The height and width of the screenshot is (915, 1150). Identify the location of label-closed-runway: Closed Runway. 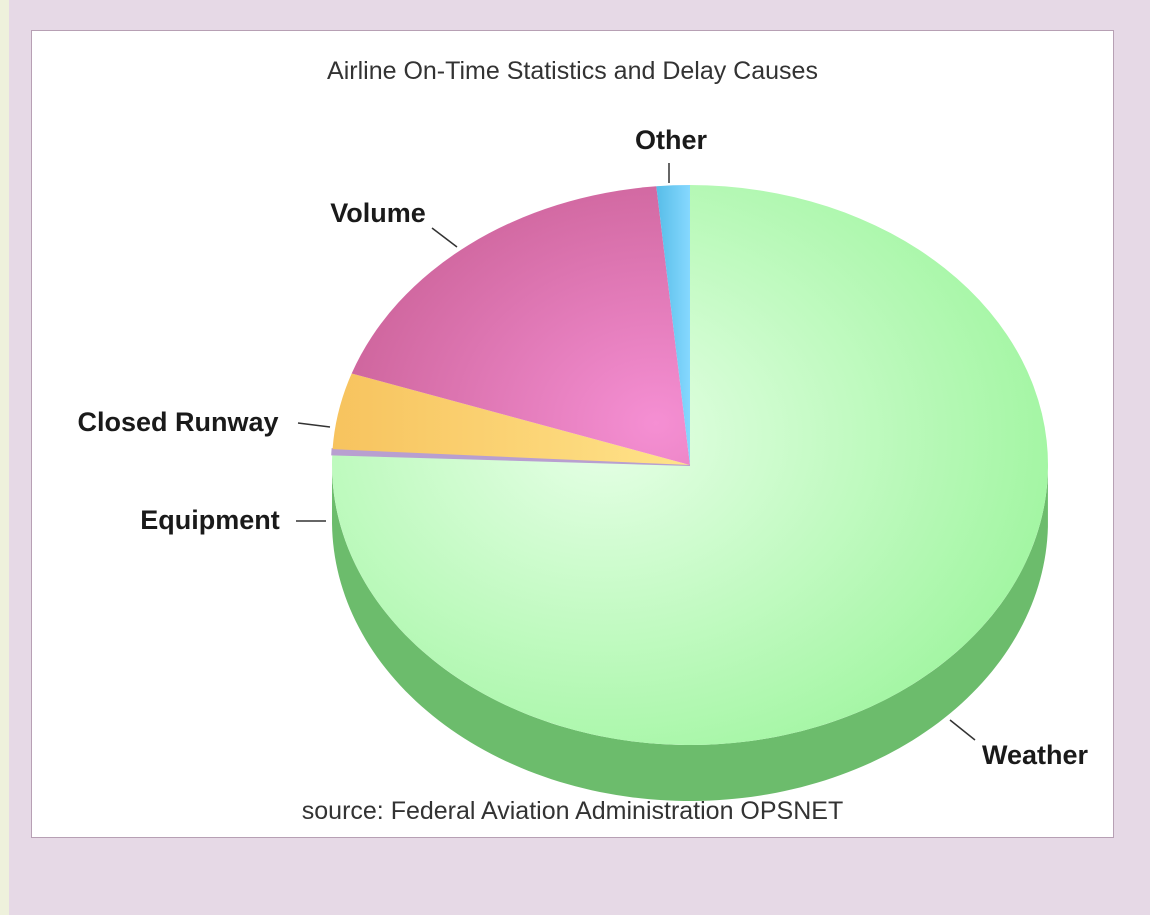
(177, 422).